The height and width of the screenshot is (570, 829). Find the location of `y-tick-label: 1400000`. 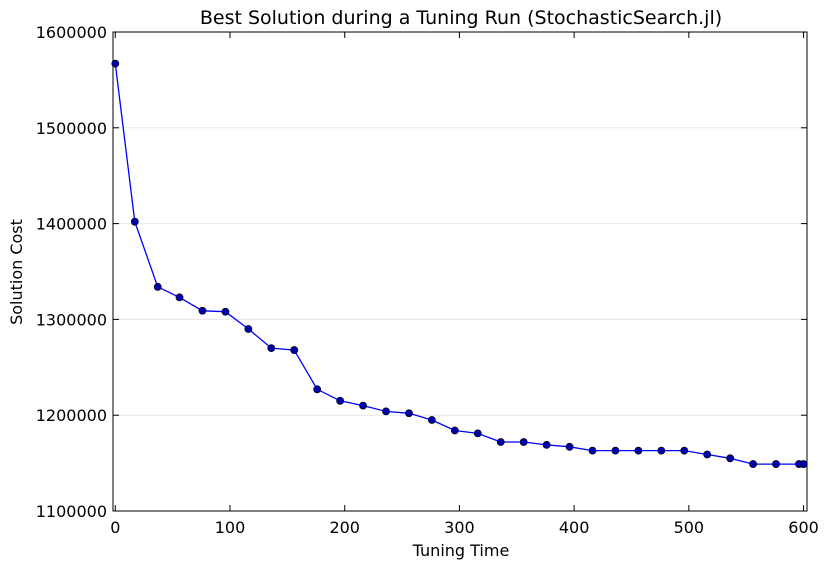

y-tick-label: 1400000 is located at coordinates (71, 224).